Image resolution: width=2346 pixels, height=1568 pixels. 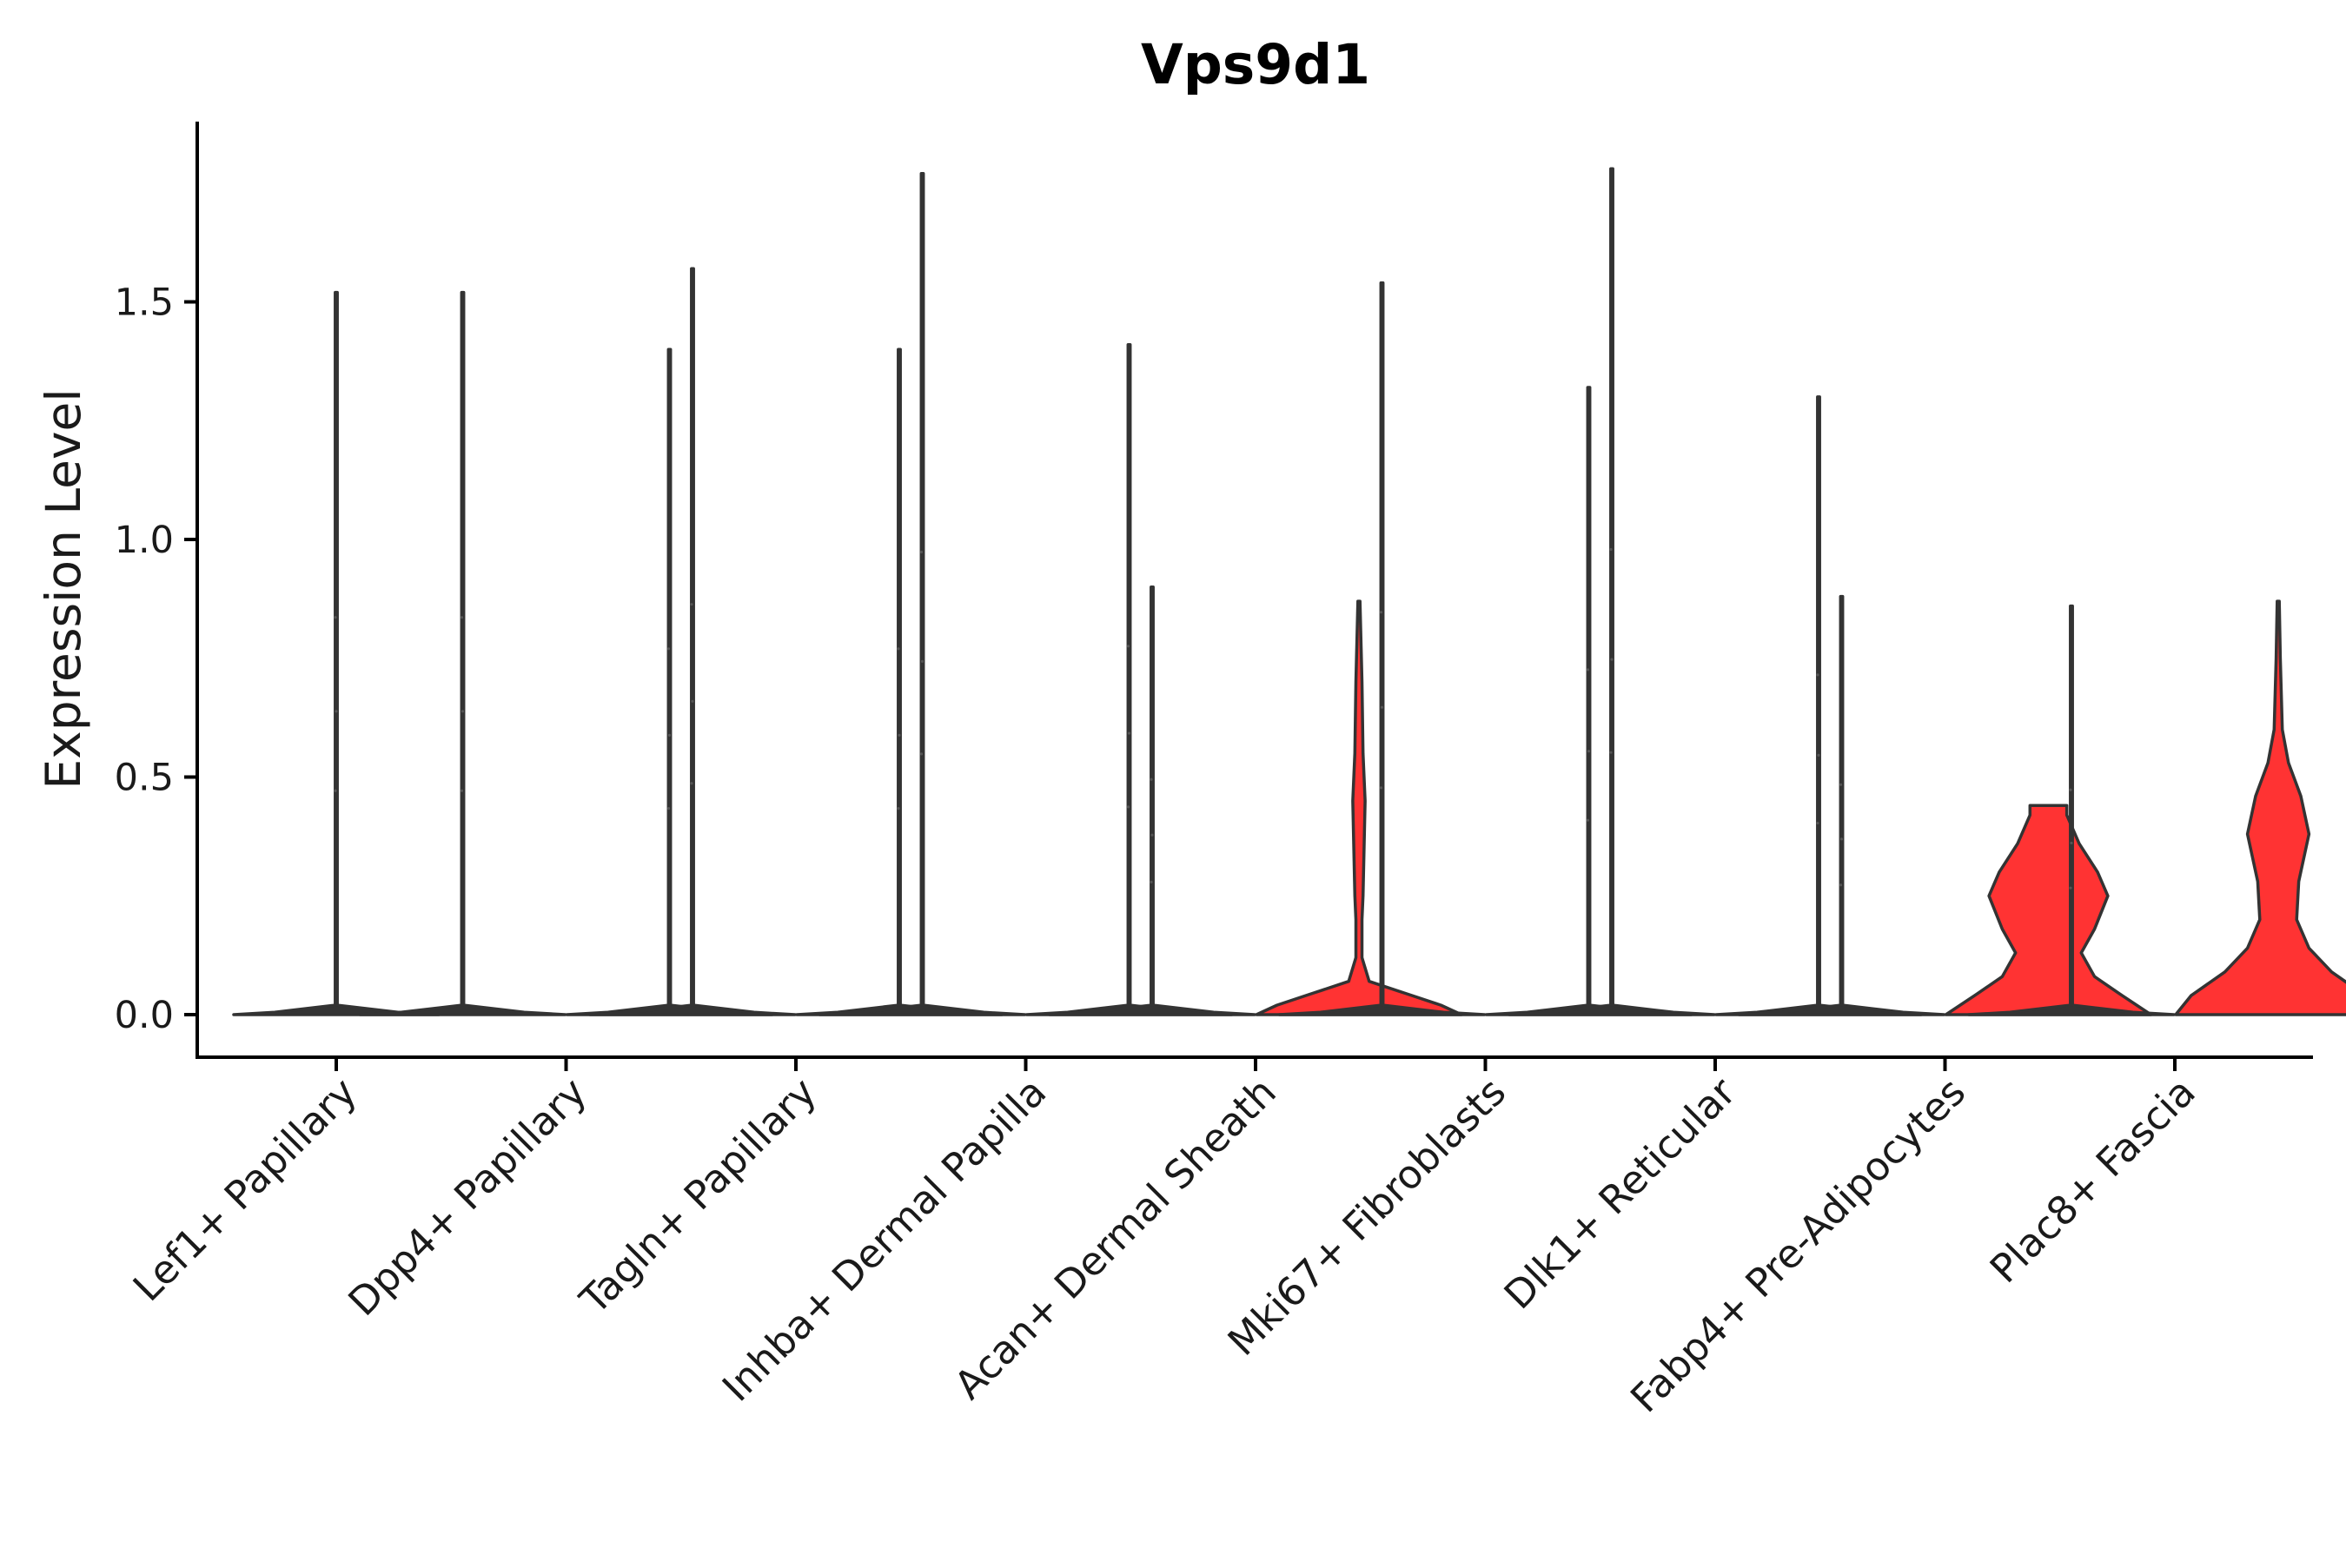 What do you see at coordinates (245, 1189) in the screenshot?
I see `x-tick-label: Lef1+ Papillary` at bounding box center [245, 1189].